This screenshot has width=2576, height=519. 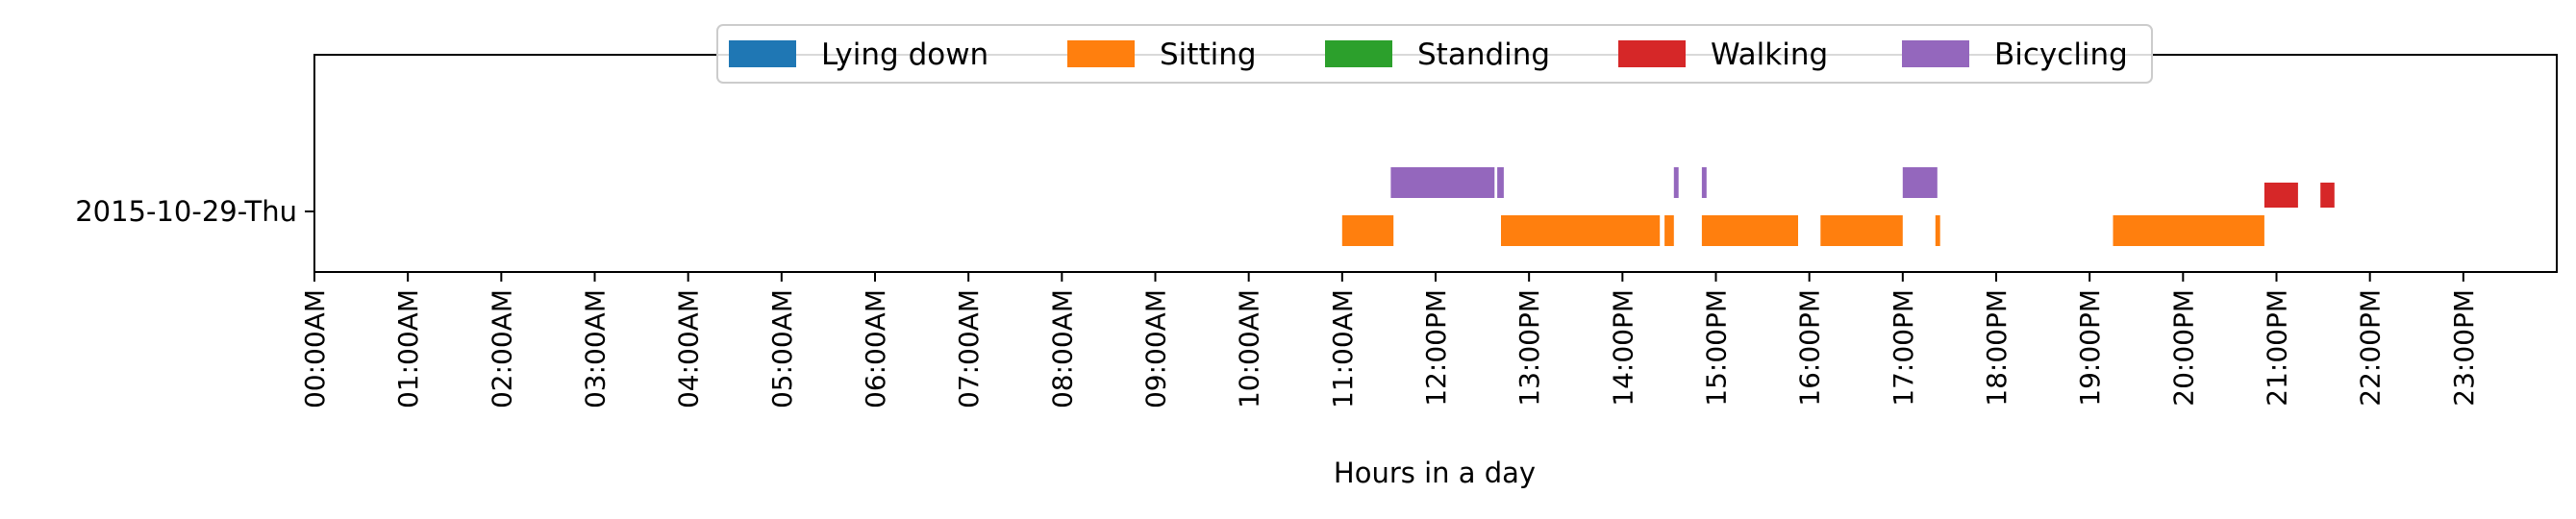 What do you see at coordinates (2464, 348) in the screenshot?
I see `x-tick-label: 23:00PM` at bounding box center [2464, 348].